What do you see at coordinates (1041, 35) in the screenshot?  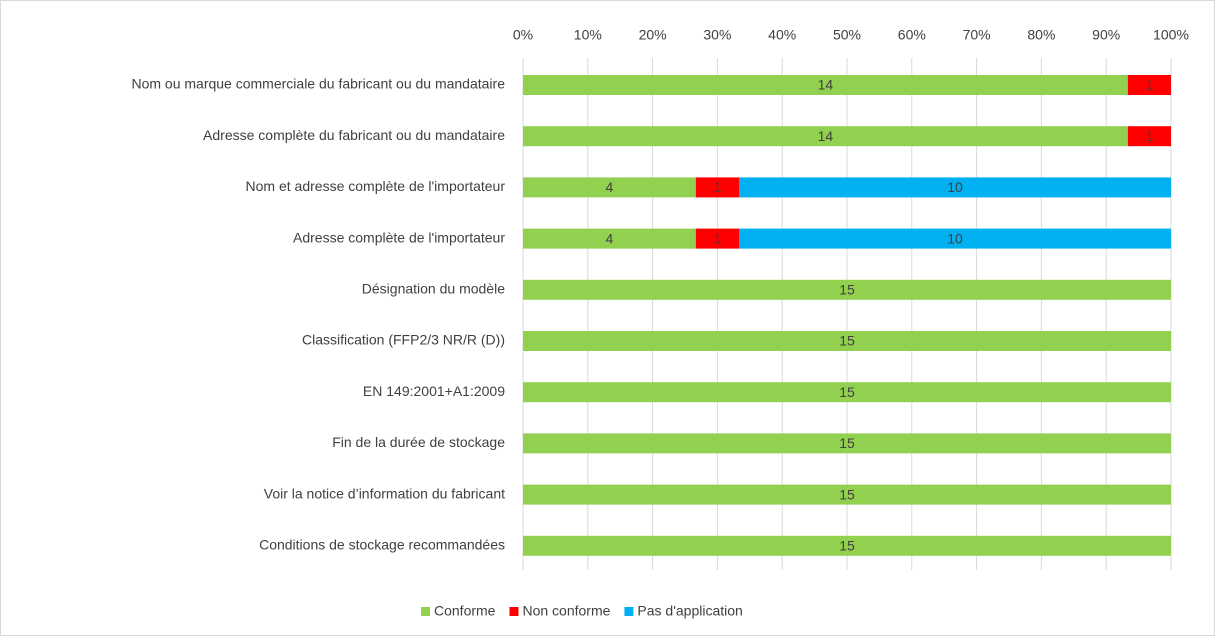 I see `x-tick-label: 80%` at bounding box center [1041, 35].